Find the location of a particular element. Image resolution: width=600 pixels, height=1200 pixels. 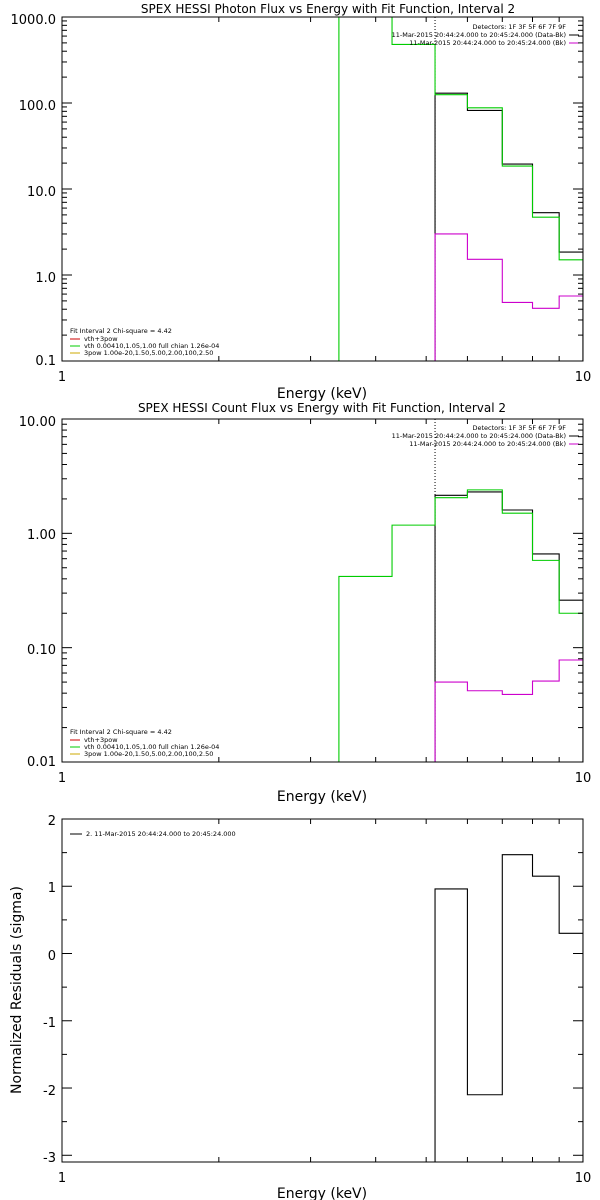

panel1-y-tick-labels: 1000.0 100.0 10.0 1.0 0.1 is located at coordinates (34, 191).